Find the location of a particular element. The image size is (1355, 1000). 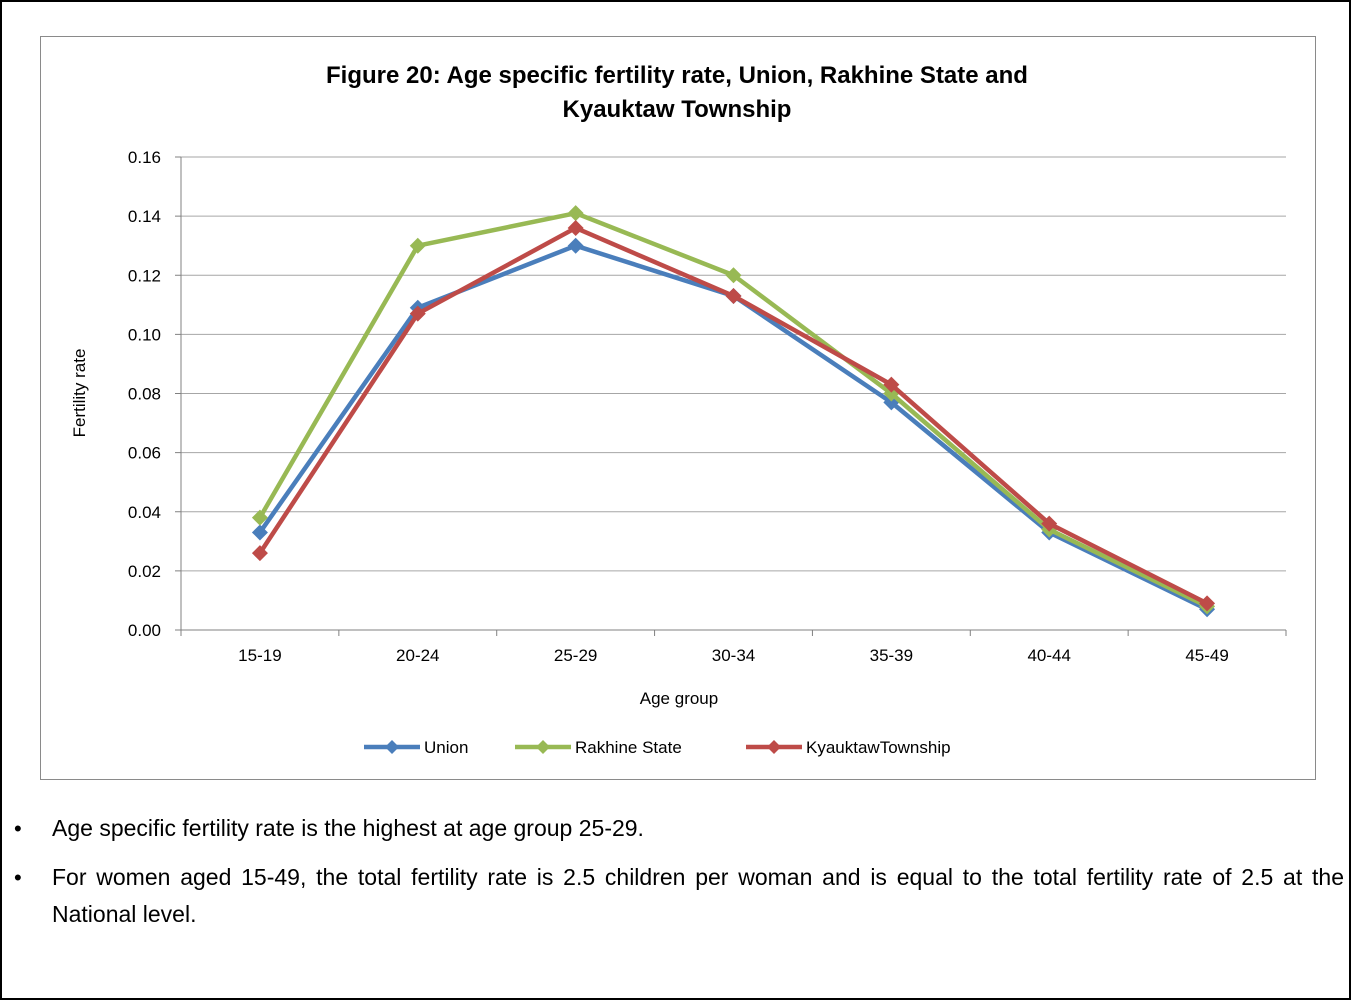

y-tick-label: 0.16 is located at coordinates (144, 157).